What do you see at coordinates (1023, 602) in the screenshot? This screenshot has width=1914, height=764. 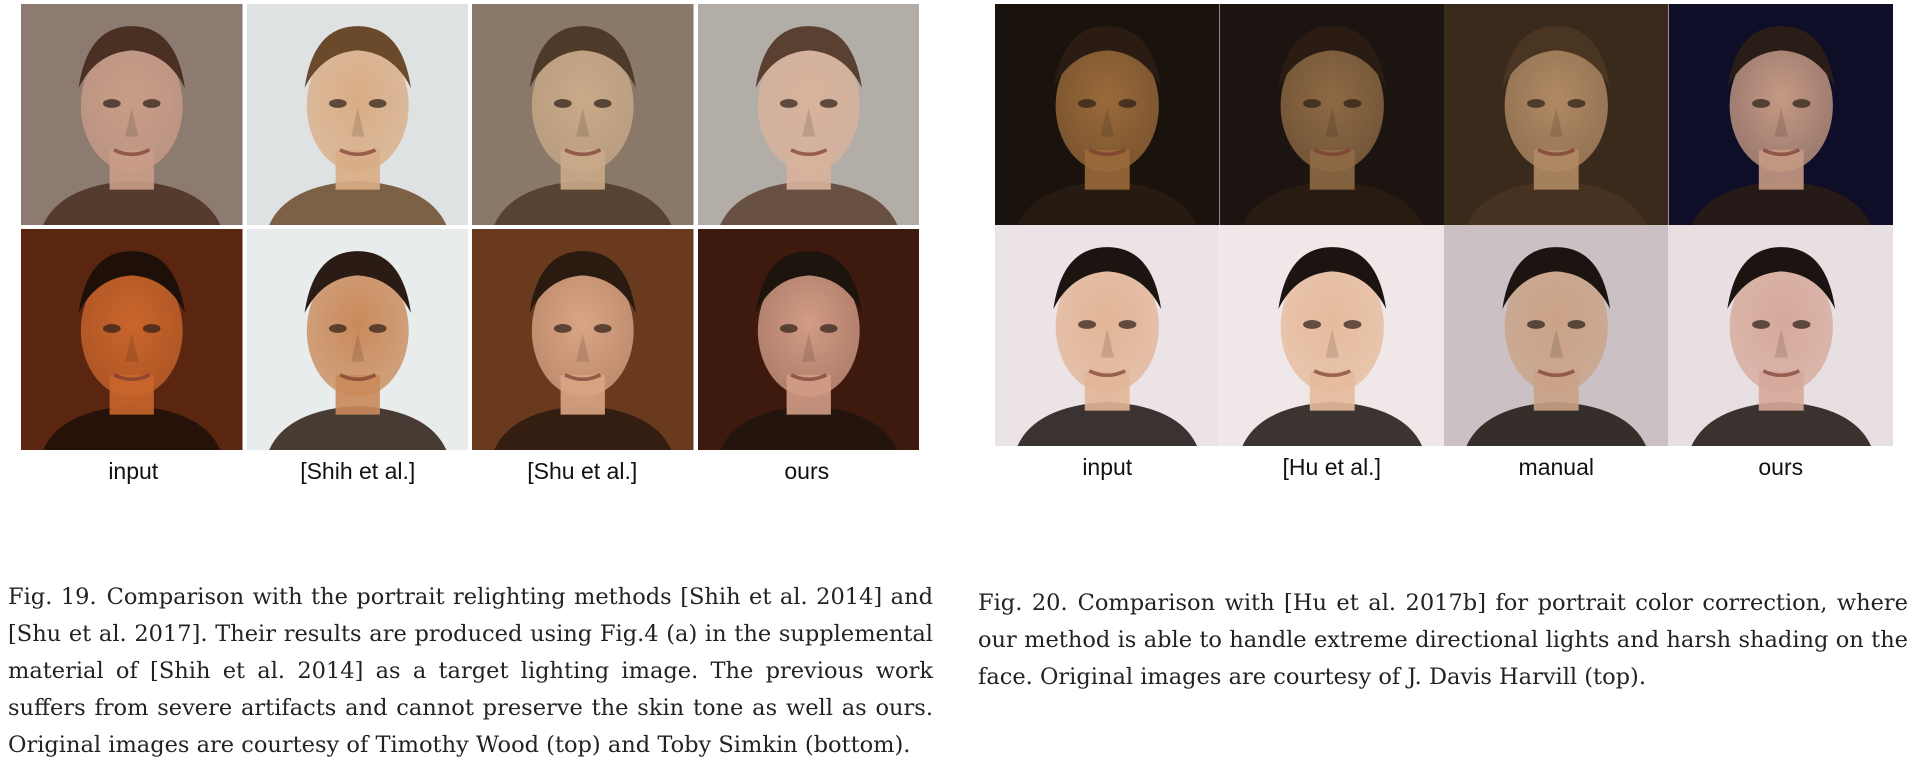 I see `caption-label: Fig. 20.` at bounding box center [1023, 602].